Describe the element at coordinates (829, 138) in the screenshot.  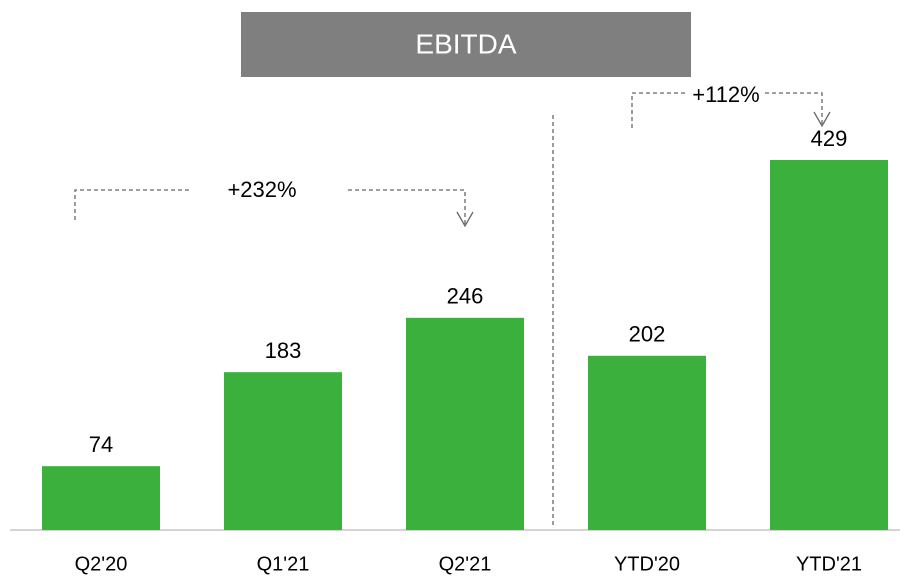
I see `value-label: 429` at that location.